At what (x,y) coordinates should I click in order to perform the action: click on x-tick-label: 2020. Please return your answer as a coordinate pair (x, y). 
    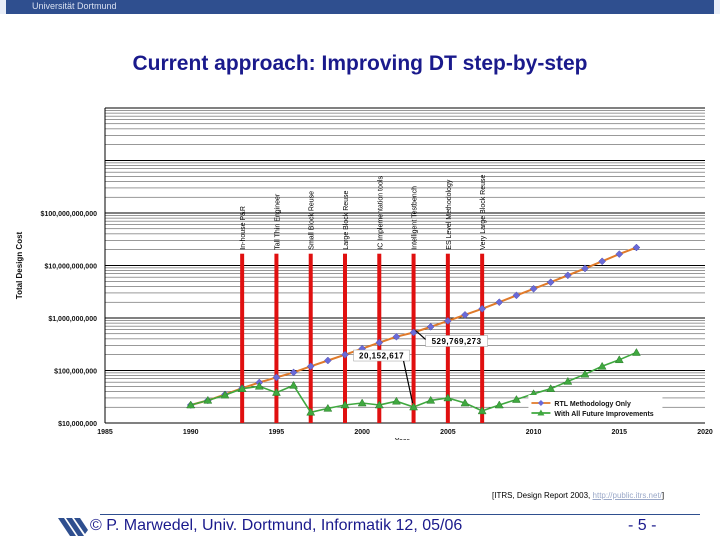
    Looking at the image, I should click on (705, 432).